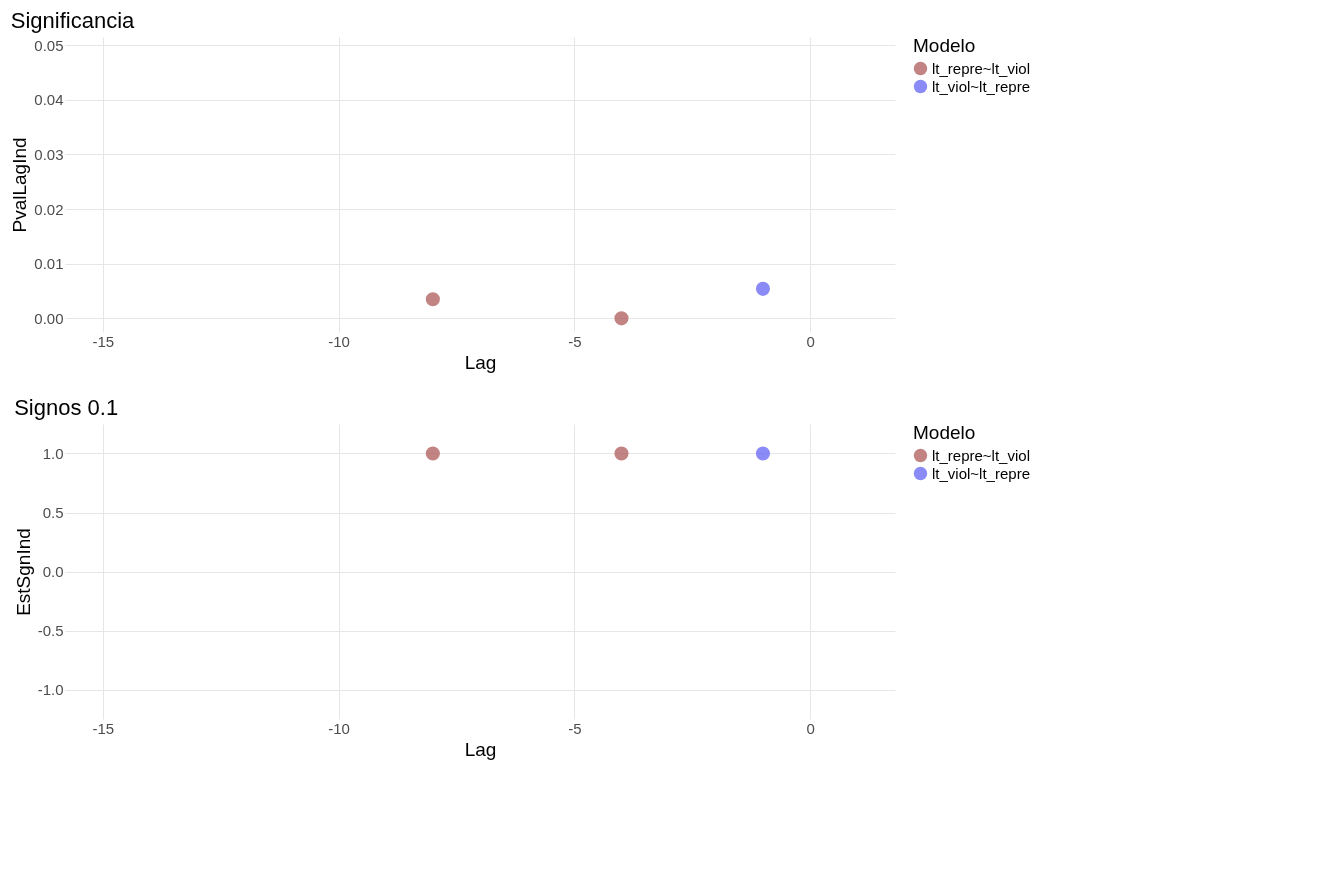  I want to click on y-tick-label: 0.04, so click(49, 100).